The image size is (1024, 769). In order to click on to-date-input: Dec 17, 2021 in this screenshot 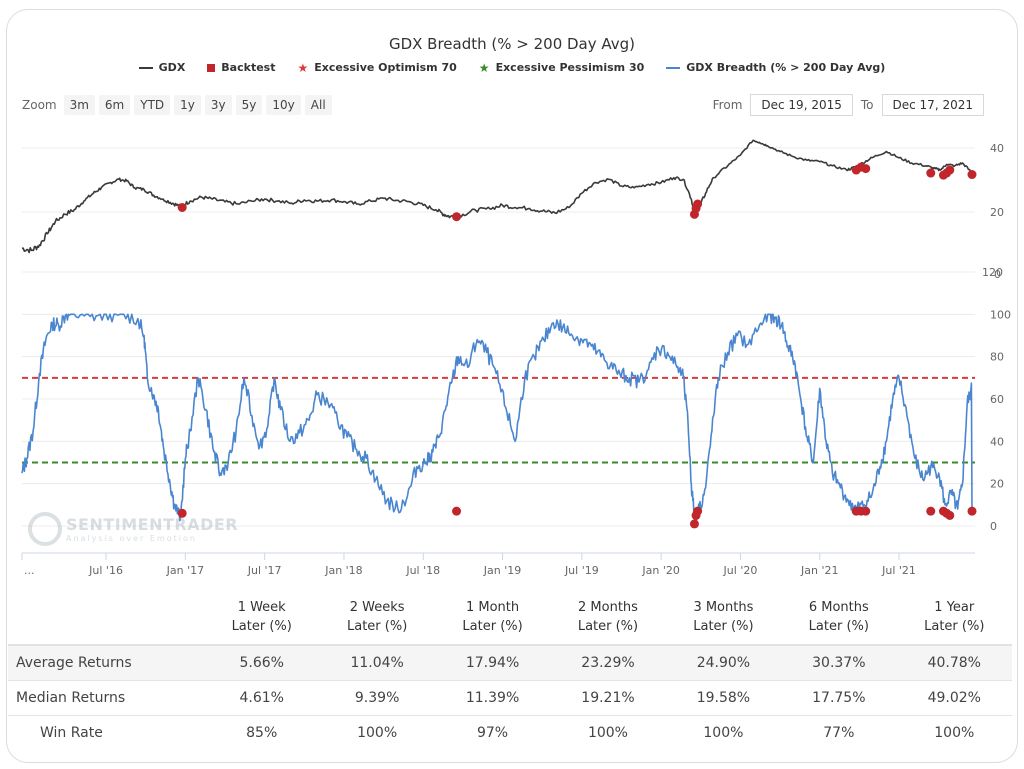, I will do `click(932, 105)`.